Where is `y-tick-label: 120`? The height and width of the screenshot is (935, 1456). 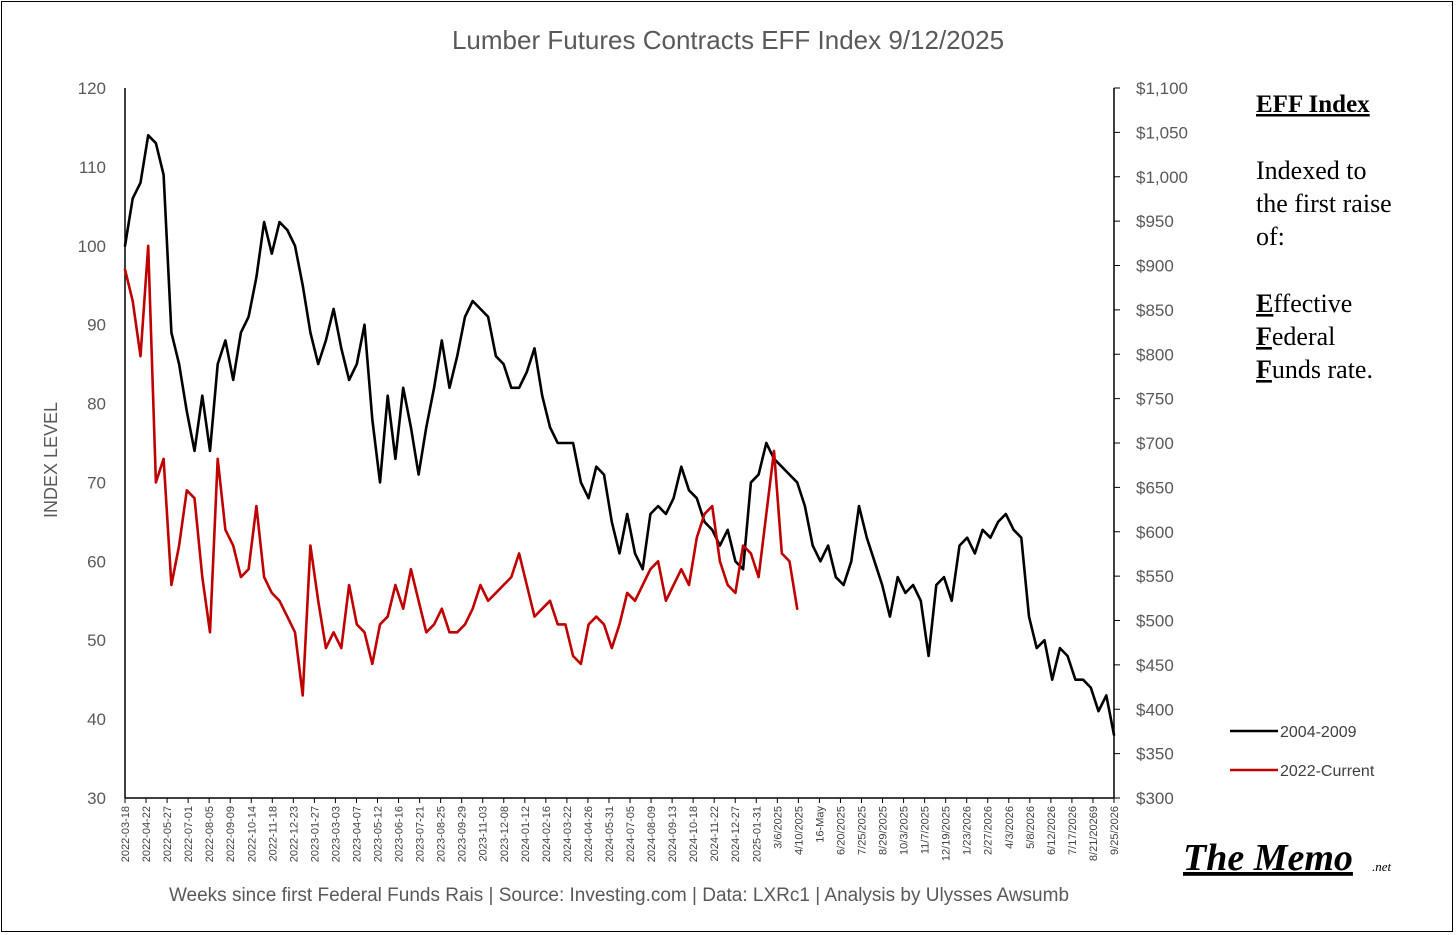
y-tick-label: 120 is located at coordinates (92, 88).